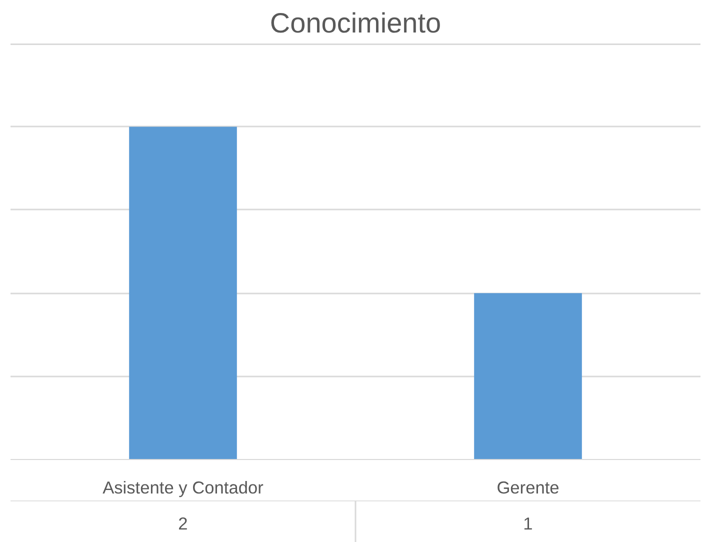  I want to click on chart-title: Conocimiento, so click(356, 23).